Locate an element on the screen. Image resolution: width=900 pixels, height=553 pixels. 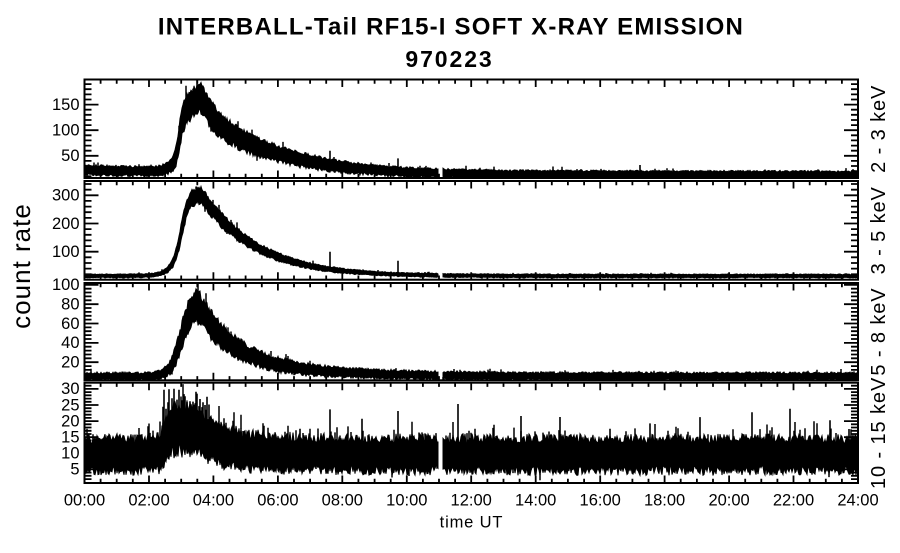
svg-text: 10:00 is located at coordinates (406, 501).